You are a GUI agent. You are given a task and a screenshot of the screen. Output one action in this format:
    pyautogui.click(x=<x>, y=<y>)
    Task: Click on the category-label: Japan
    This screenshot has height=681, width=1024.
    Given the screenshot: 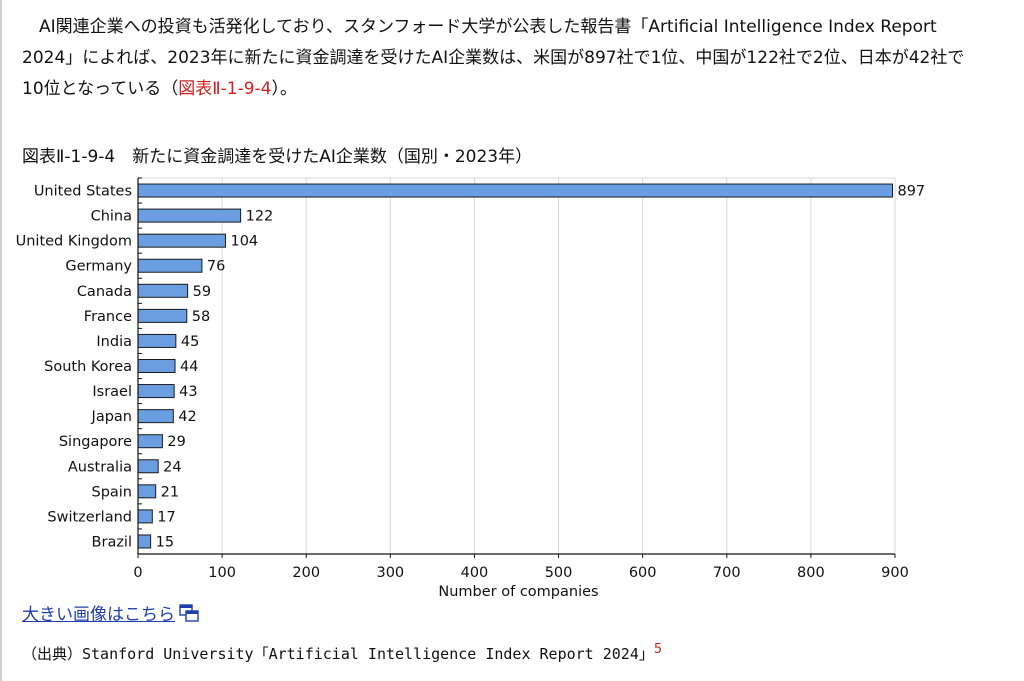 What is the action you would take?
    pyautogui.click(x=111, y=417)
    